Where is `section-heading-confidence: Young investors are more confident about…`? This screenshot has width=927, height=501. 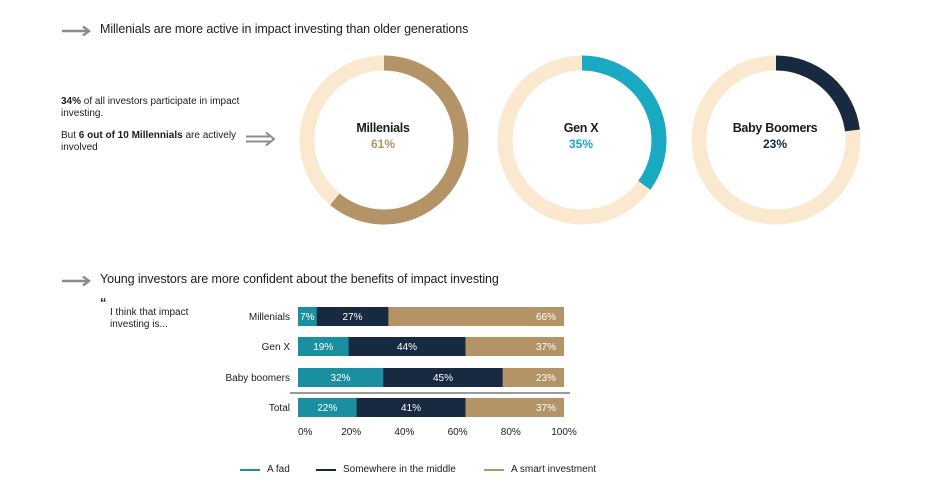 section-heading-confidence: Young investors are more confident about… is located at coordinates (299, 279).